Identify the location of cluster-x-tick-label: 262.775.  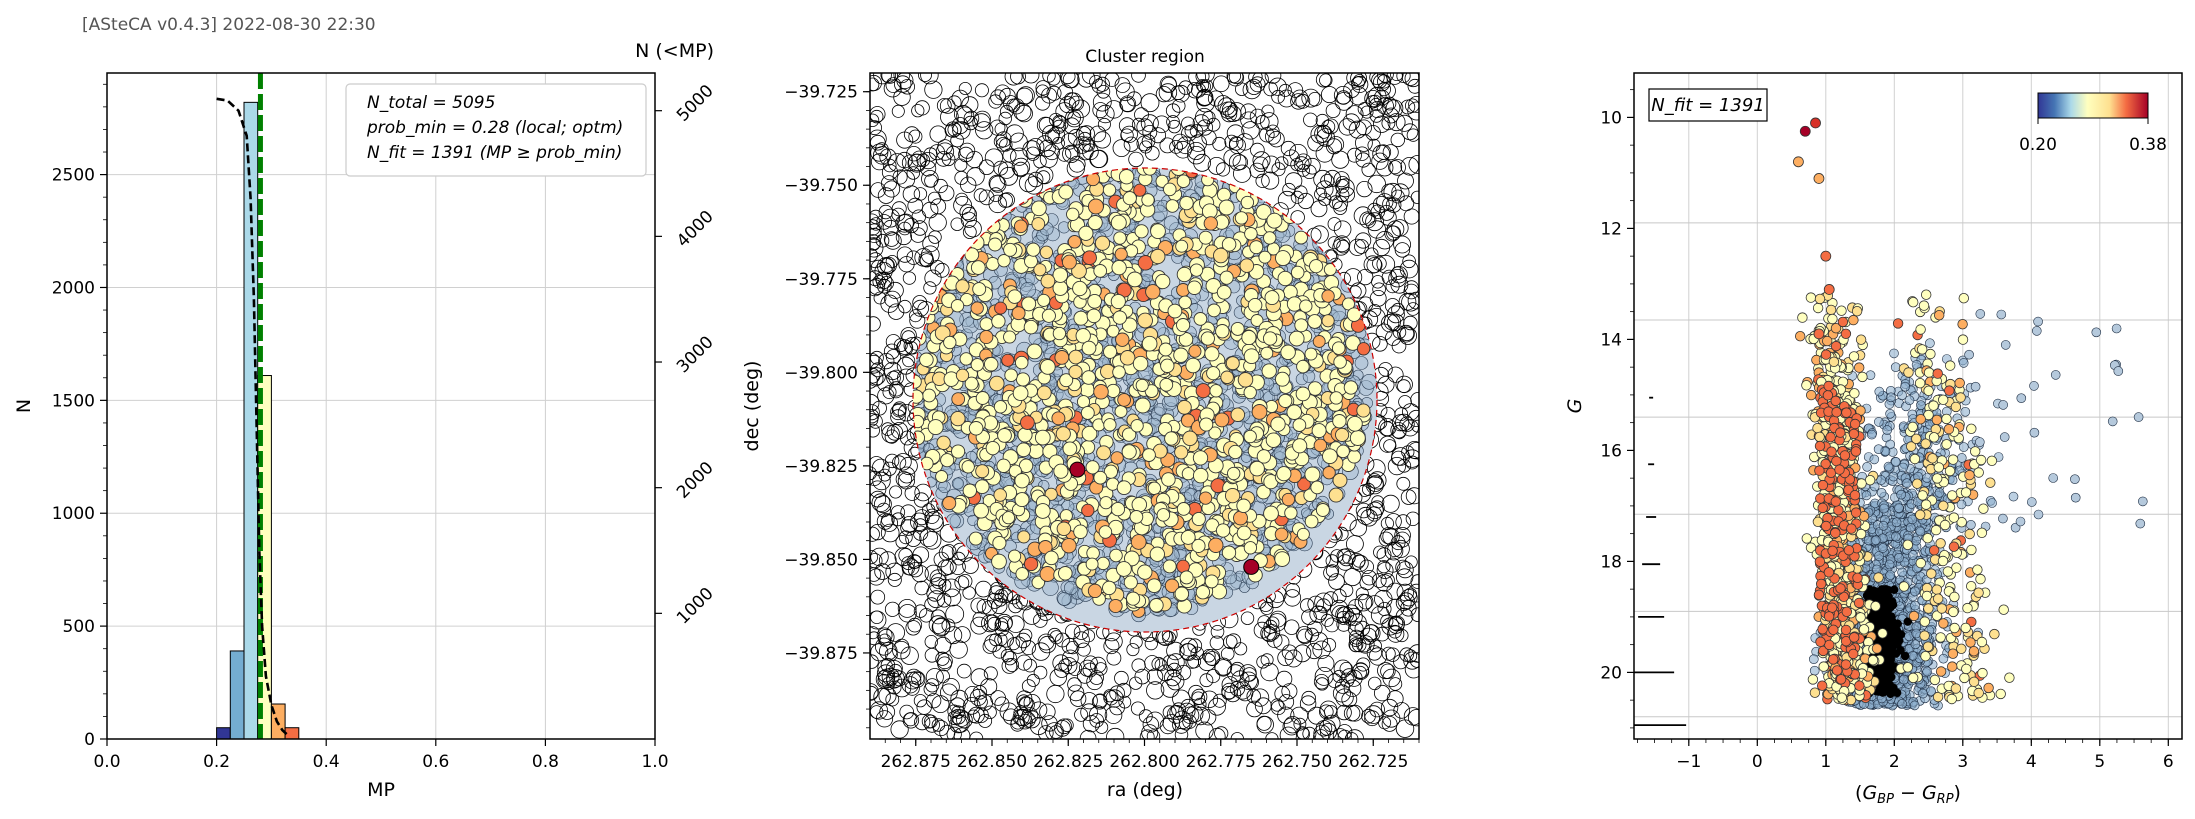
(1221, 762).